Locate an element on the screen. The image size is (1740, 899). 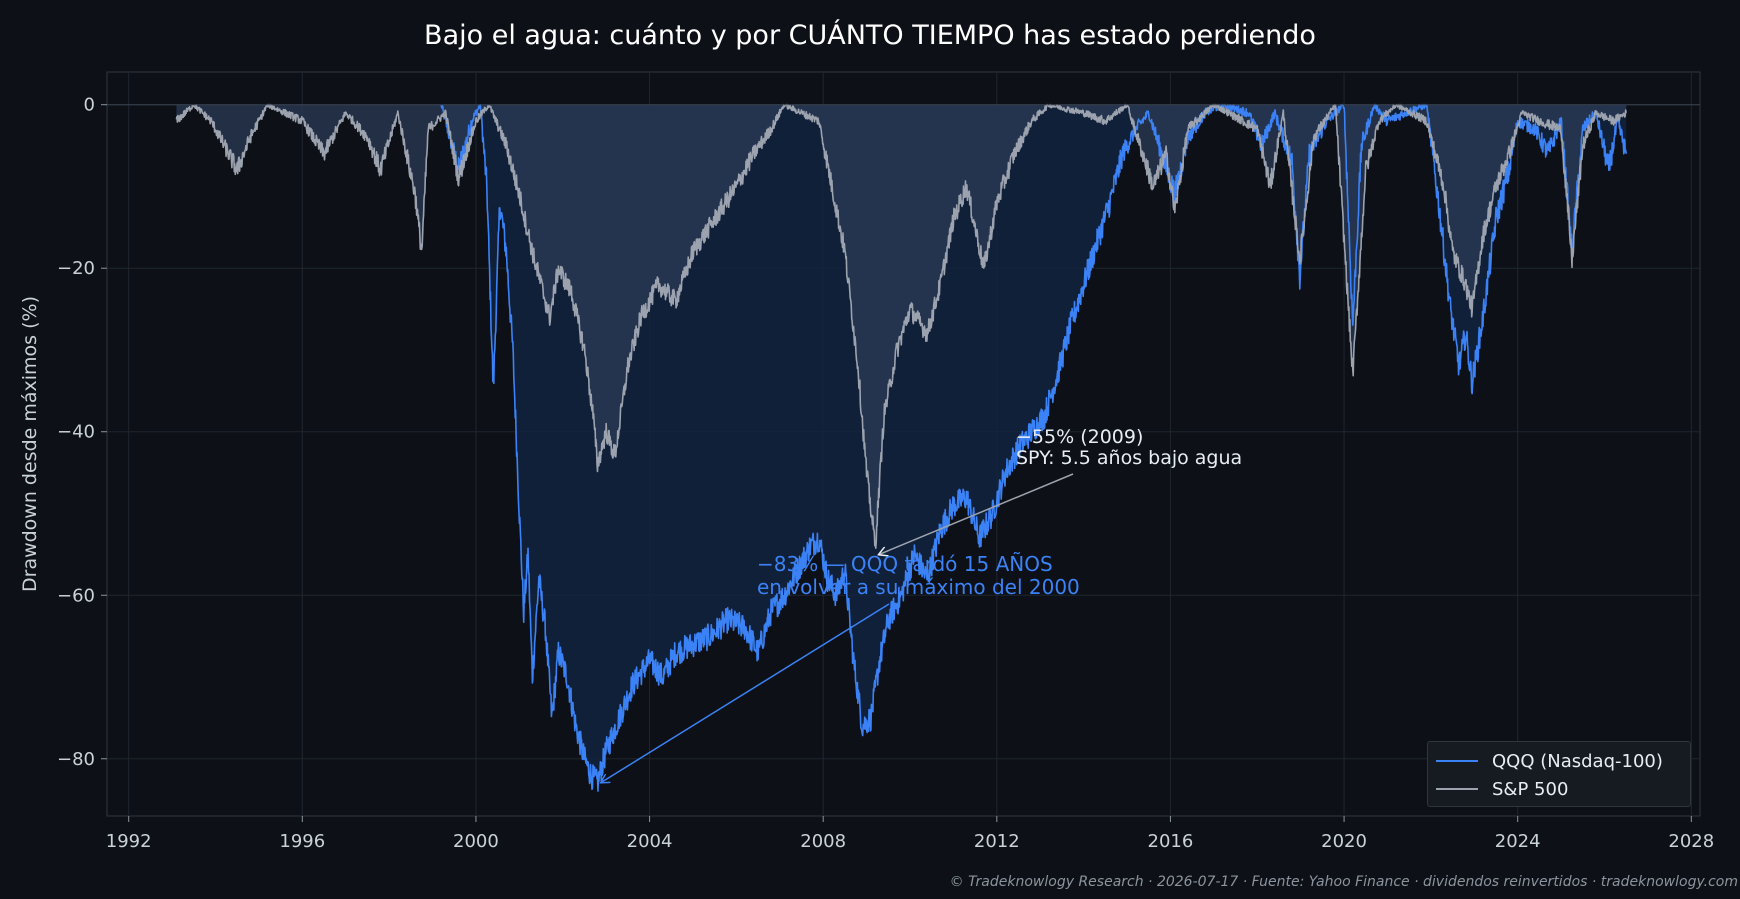
x-axis-ticks: 1992 1996 2000 2004 2008 2012 2016 2020 2024 2028 is located at coordinates (910, 834).